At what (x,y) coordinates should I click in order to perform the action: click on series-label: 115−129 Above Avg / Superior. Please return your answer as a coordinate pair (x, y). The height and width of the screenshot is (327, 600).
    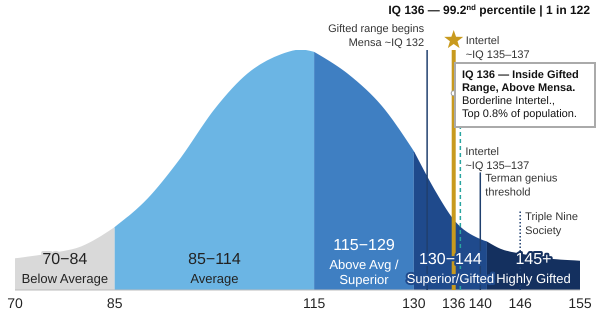
    Looking at the image, I should click on (364, 262).